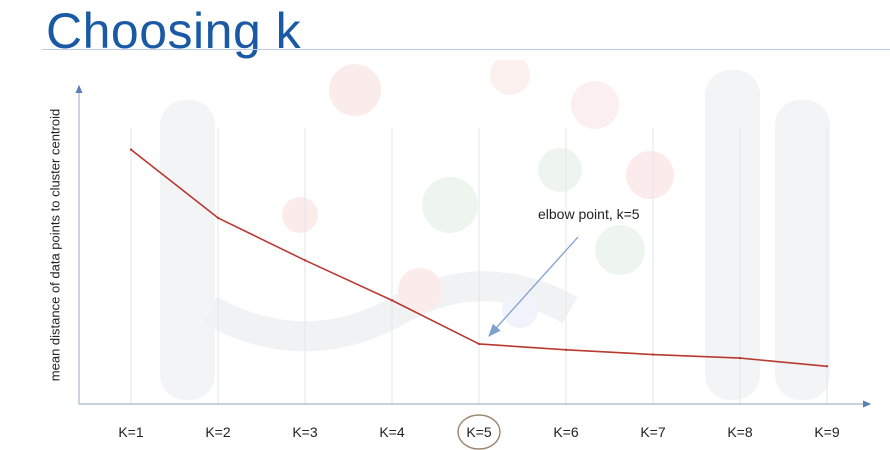  Describe the element at coordinates (740, 432) in the screenshot. I see `x-tick-label-8: K=8` at that location.